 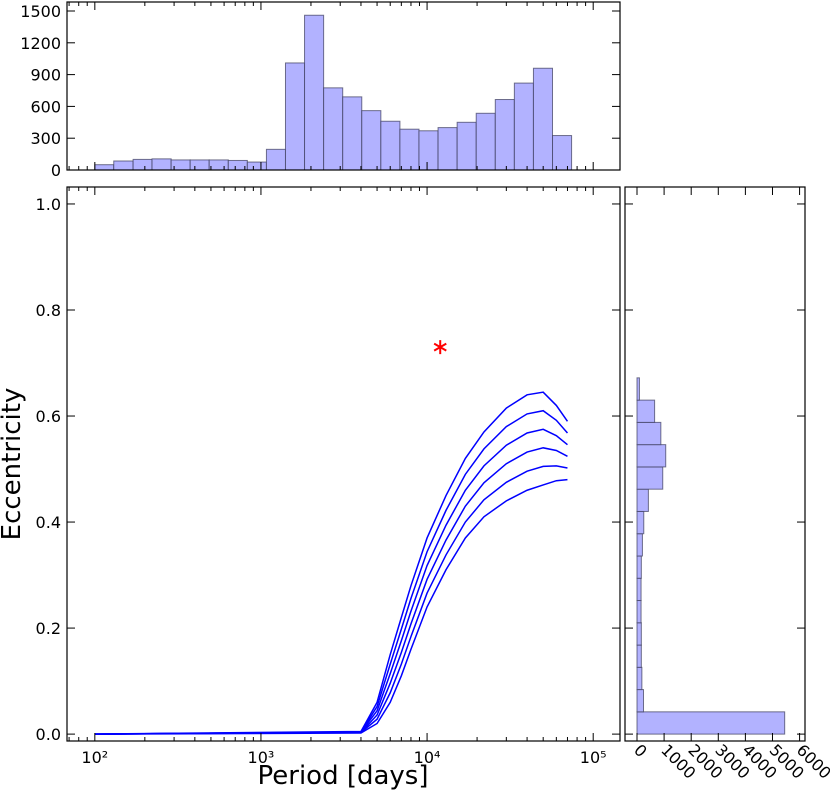 What do you see at coordinates (45, 75) in the screenshot?
I see `y-tick-label: 900` at bounding box center [45, 75].